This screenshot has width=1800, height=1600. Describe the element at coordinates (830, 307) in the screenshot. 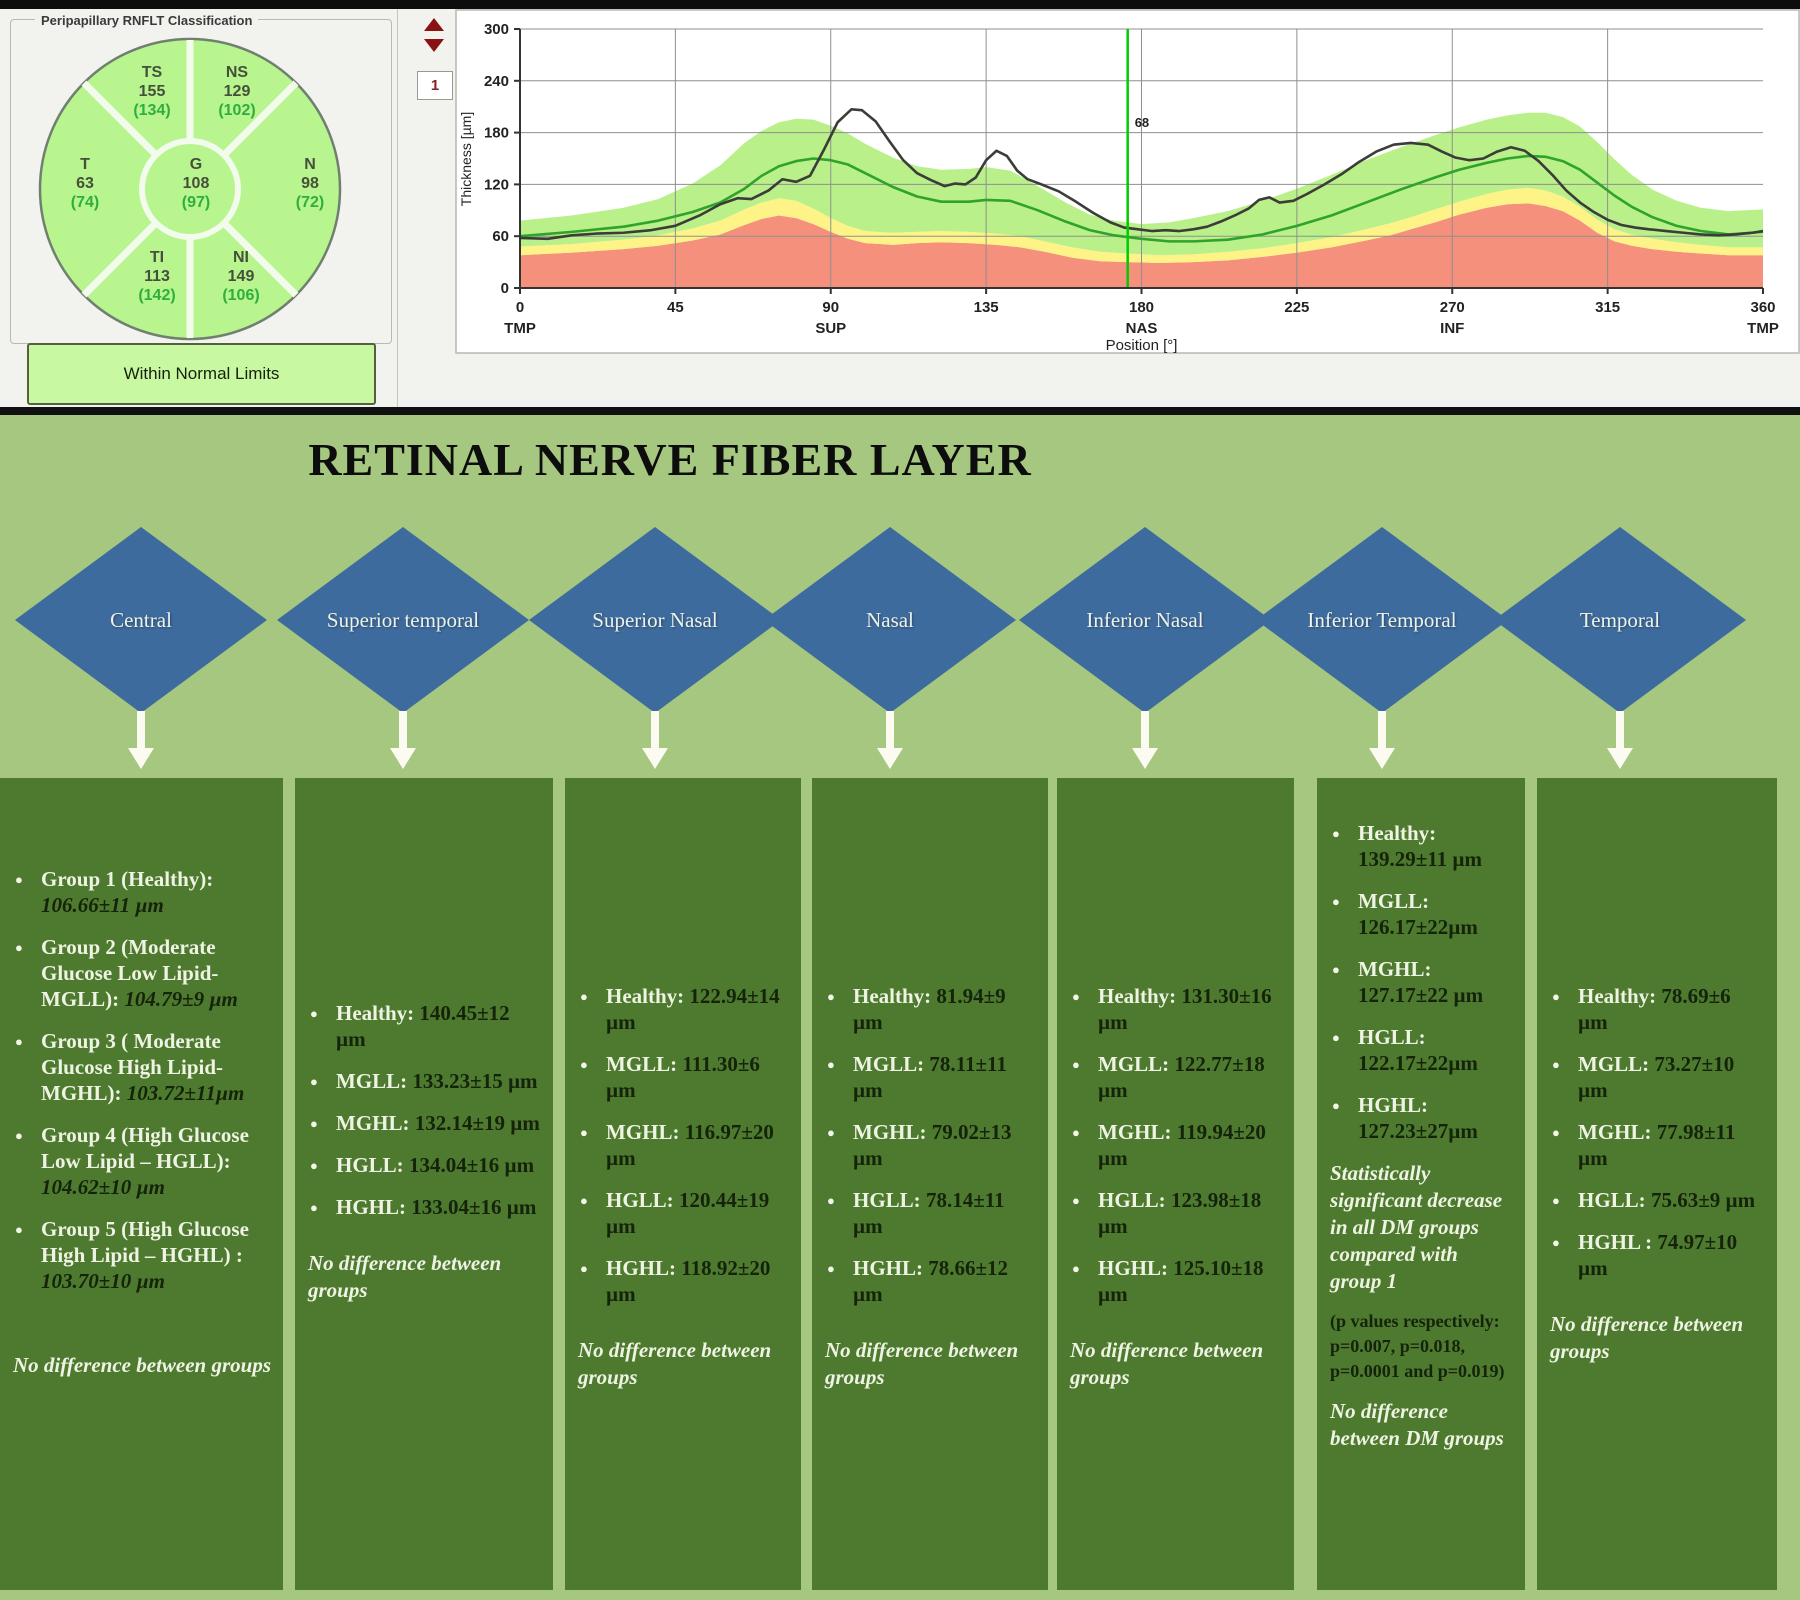

I see `x-tick-label: 90` at that location.